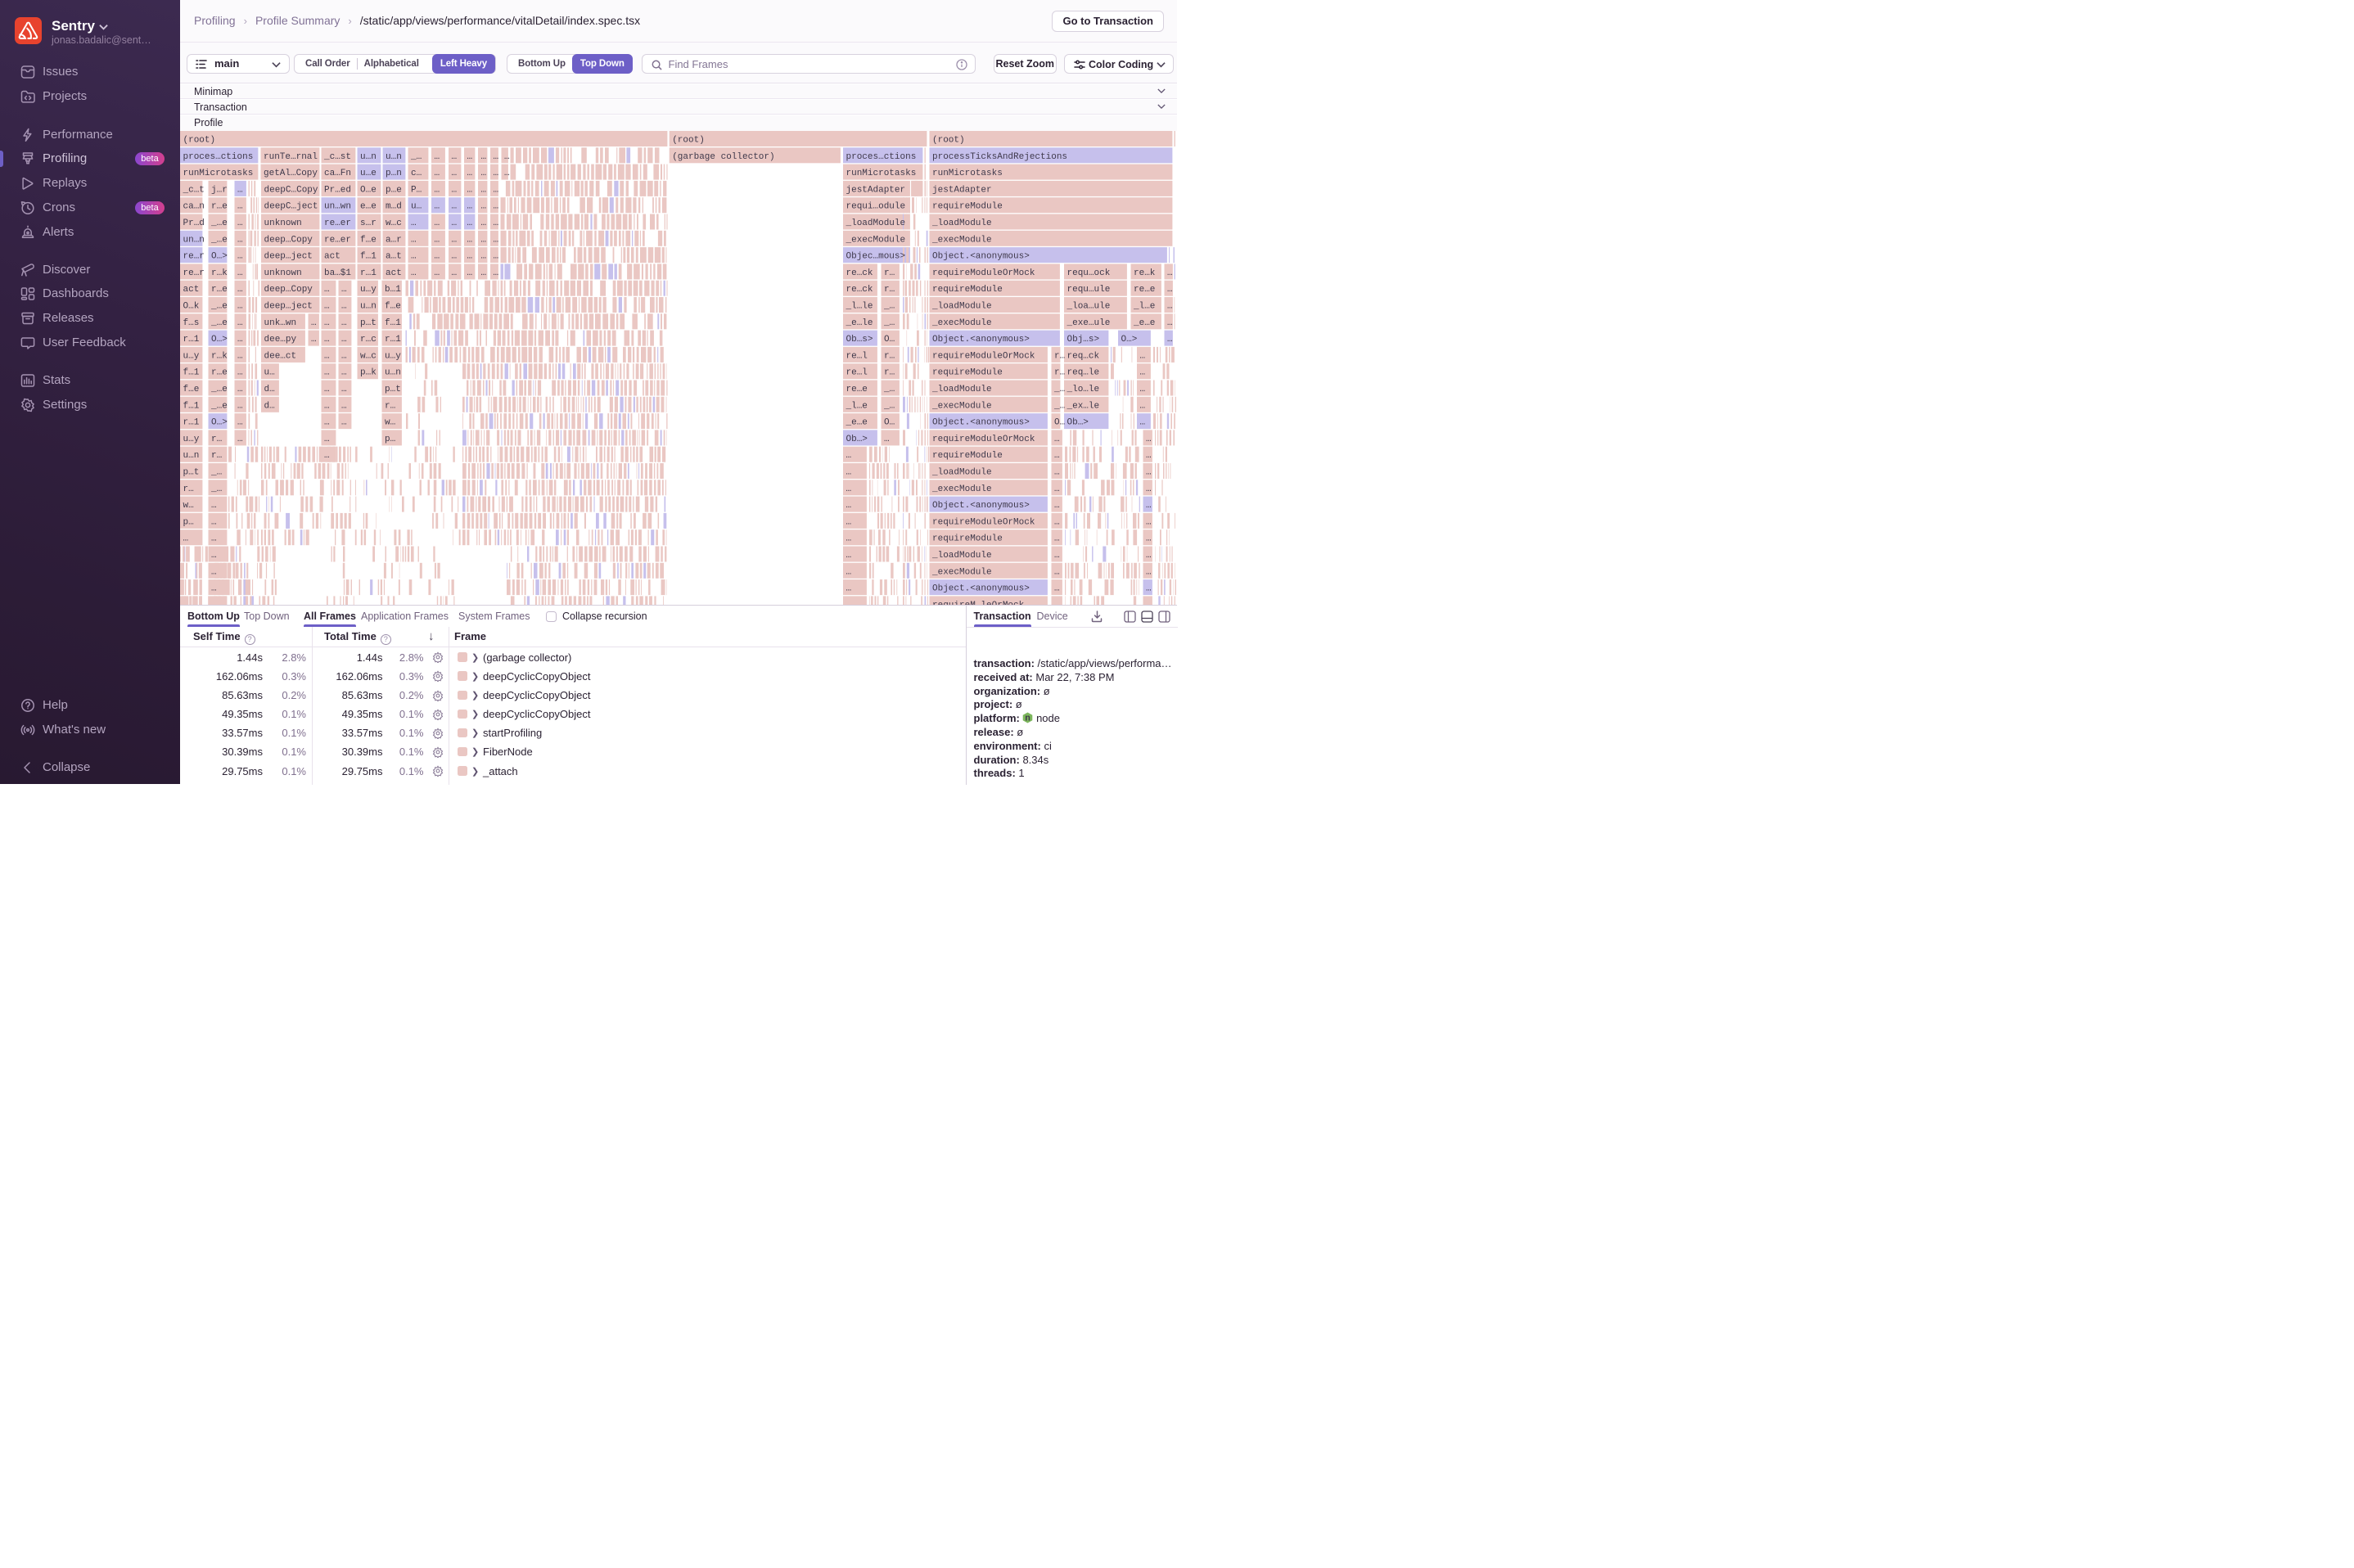 This screenshot has width=2354, height=1568. I want to click on svg-text: s…r, so click(368, 223).